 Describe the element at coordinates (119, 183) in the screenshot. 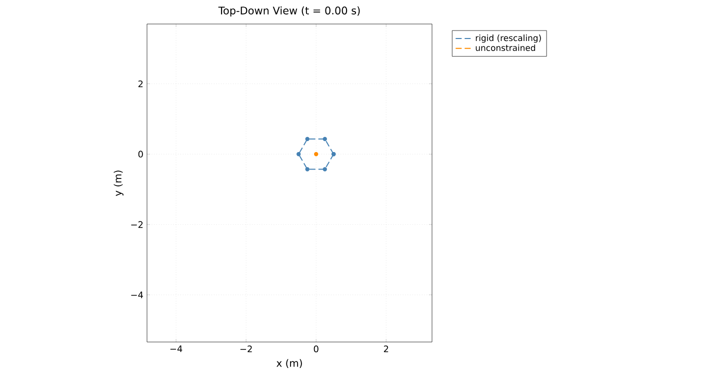

I see `y-axis-title: y (m)` at that location.